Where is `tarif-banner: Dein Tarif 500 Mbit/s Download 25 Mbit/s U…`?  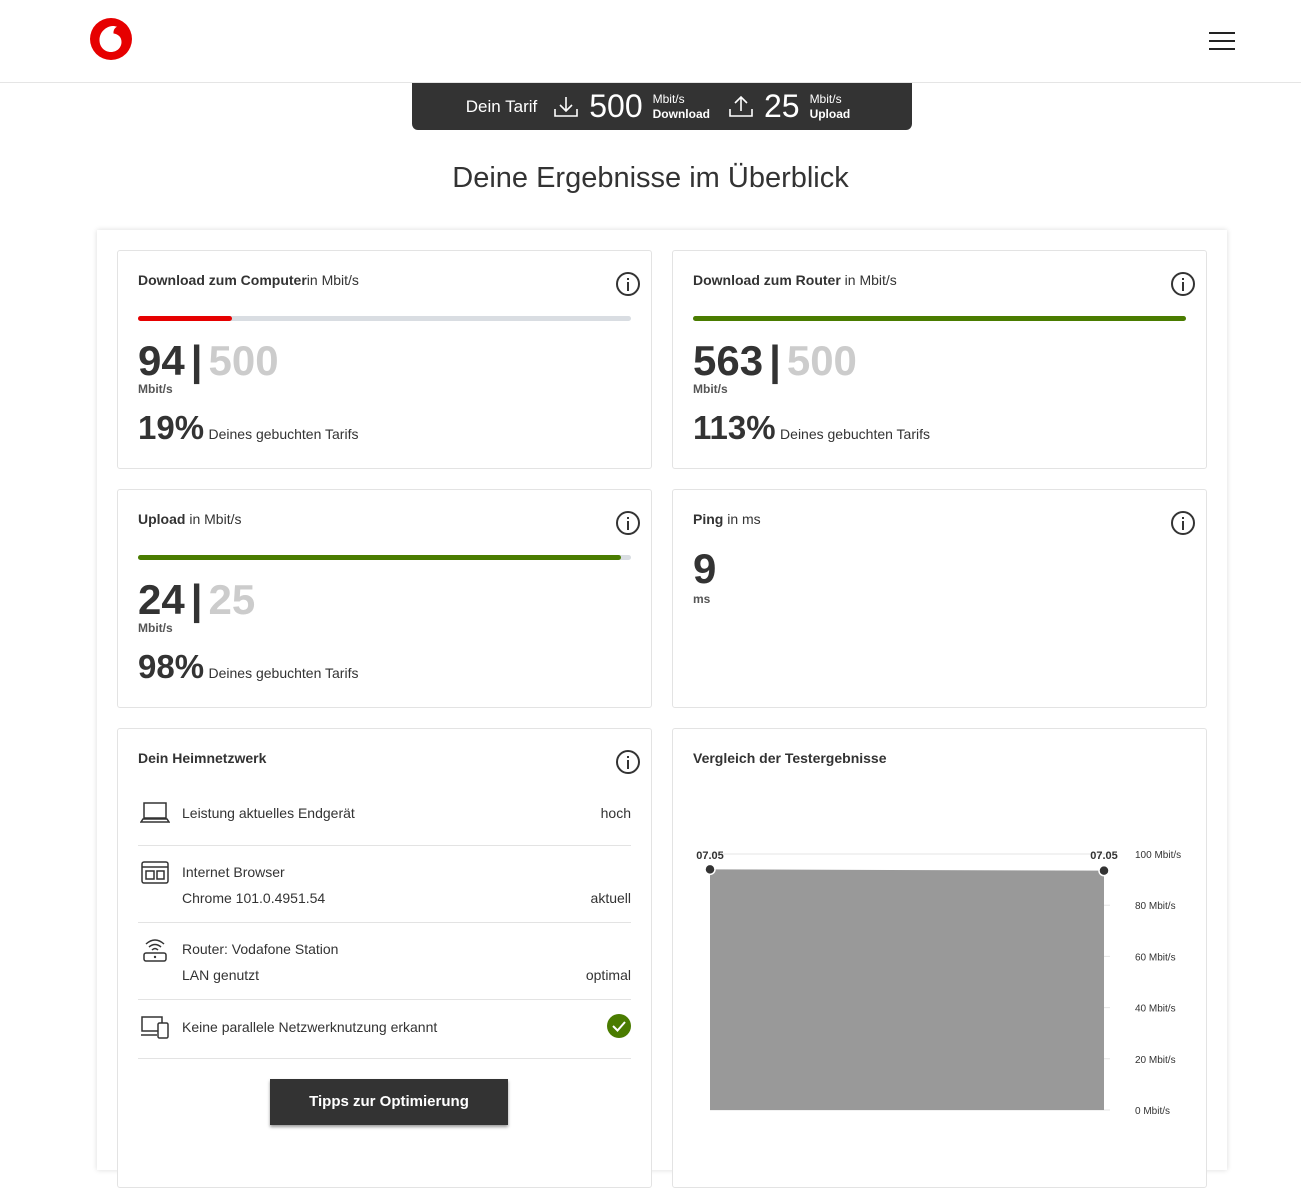 tarif-banner: Dein Tarif 500 Mbit/s Download 25 Mbit/s U… is located at coordinates (662, 106).